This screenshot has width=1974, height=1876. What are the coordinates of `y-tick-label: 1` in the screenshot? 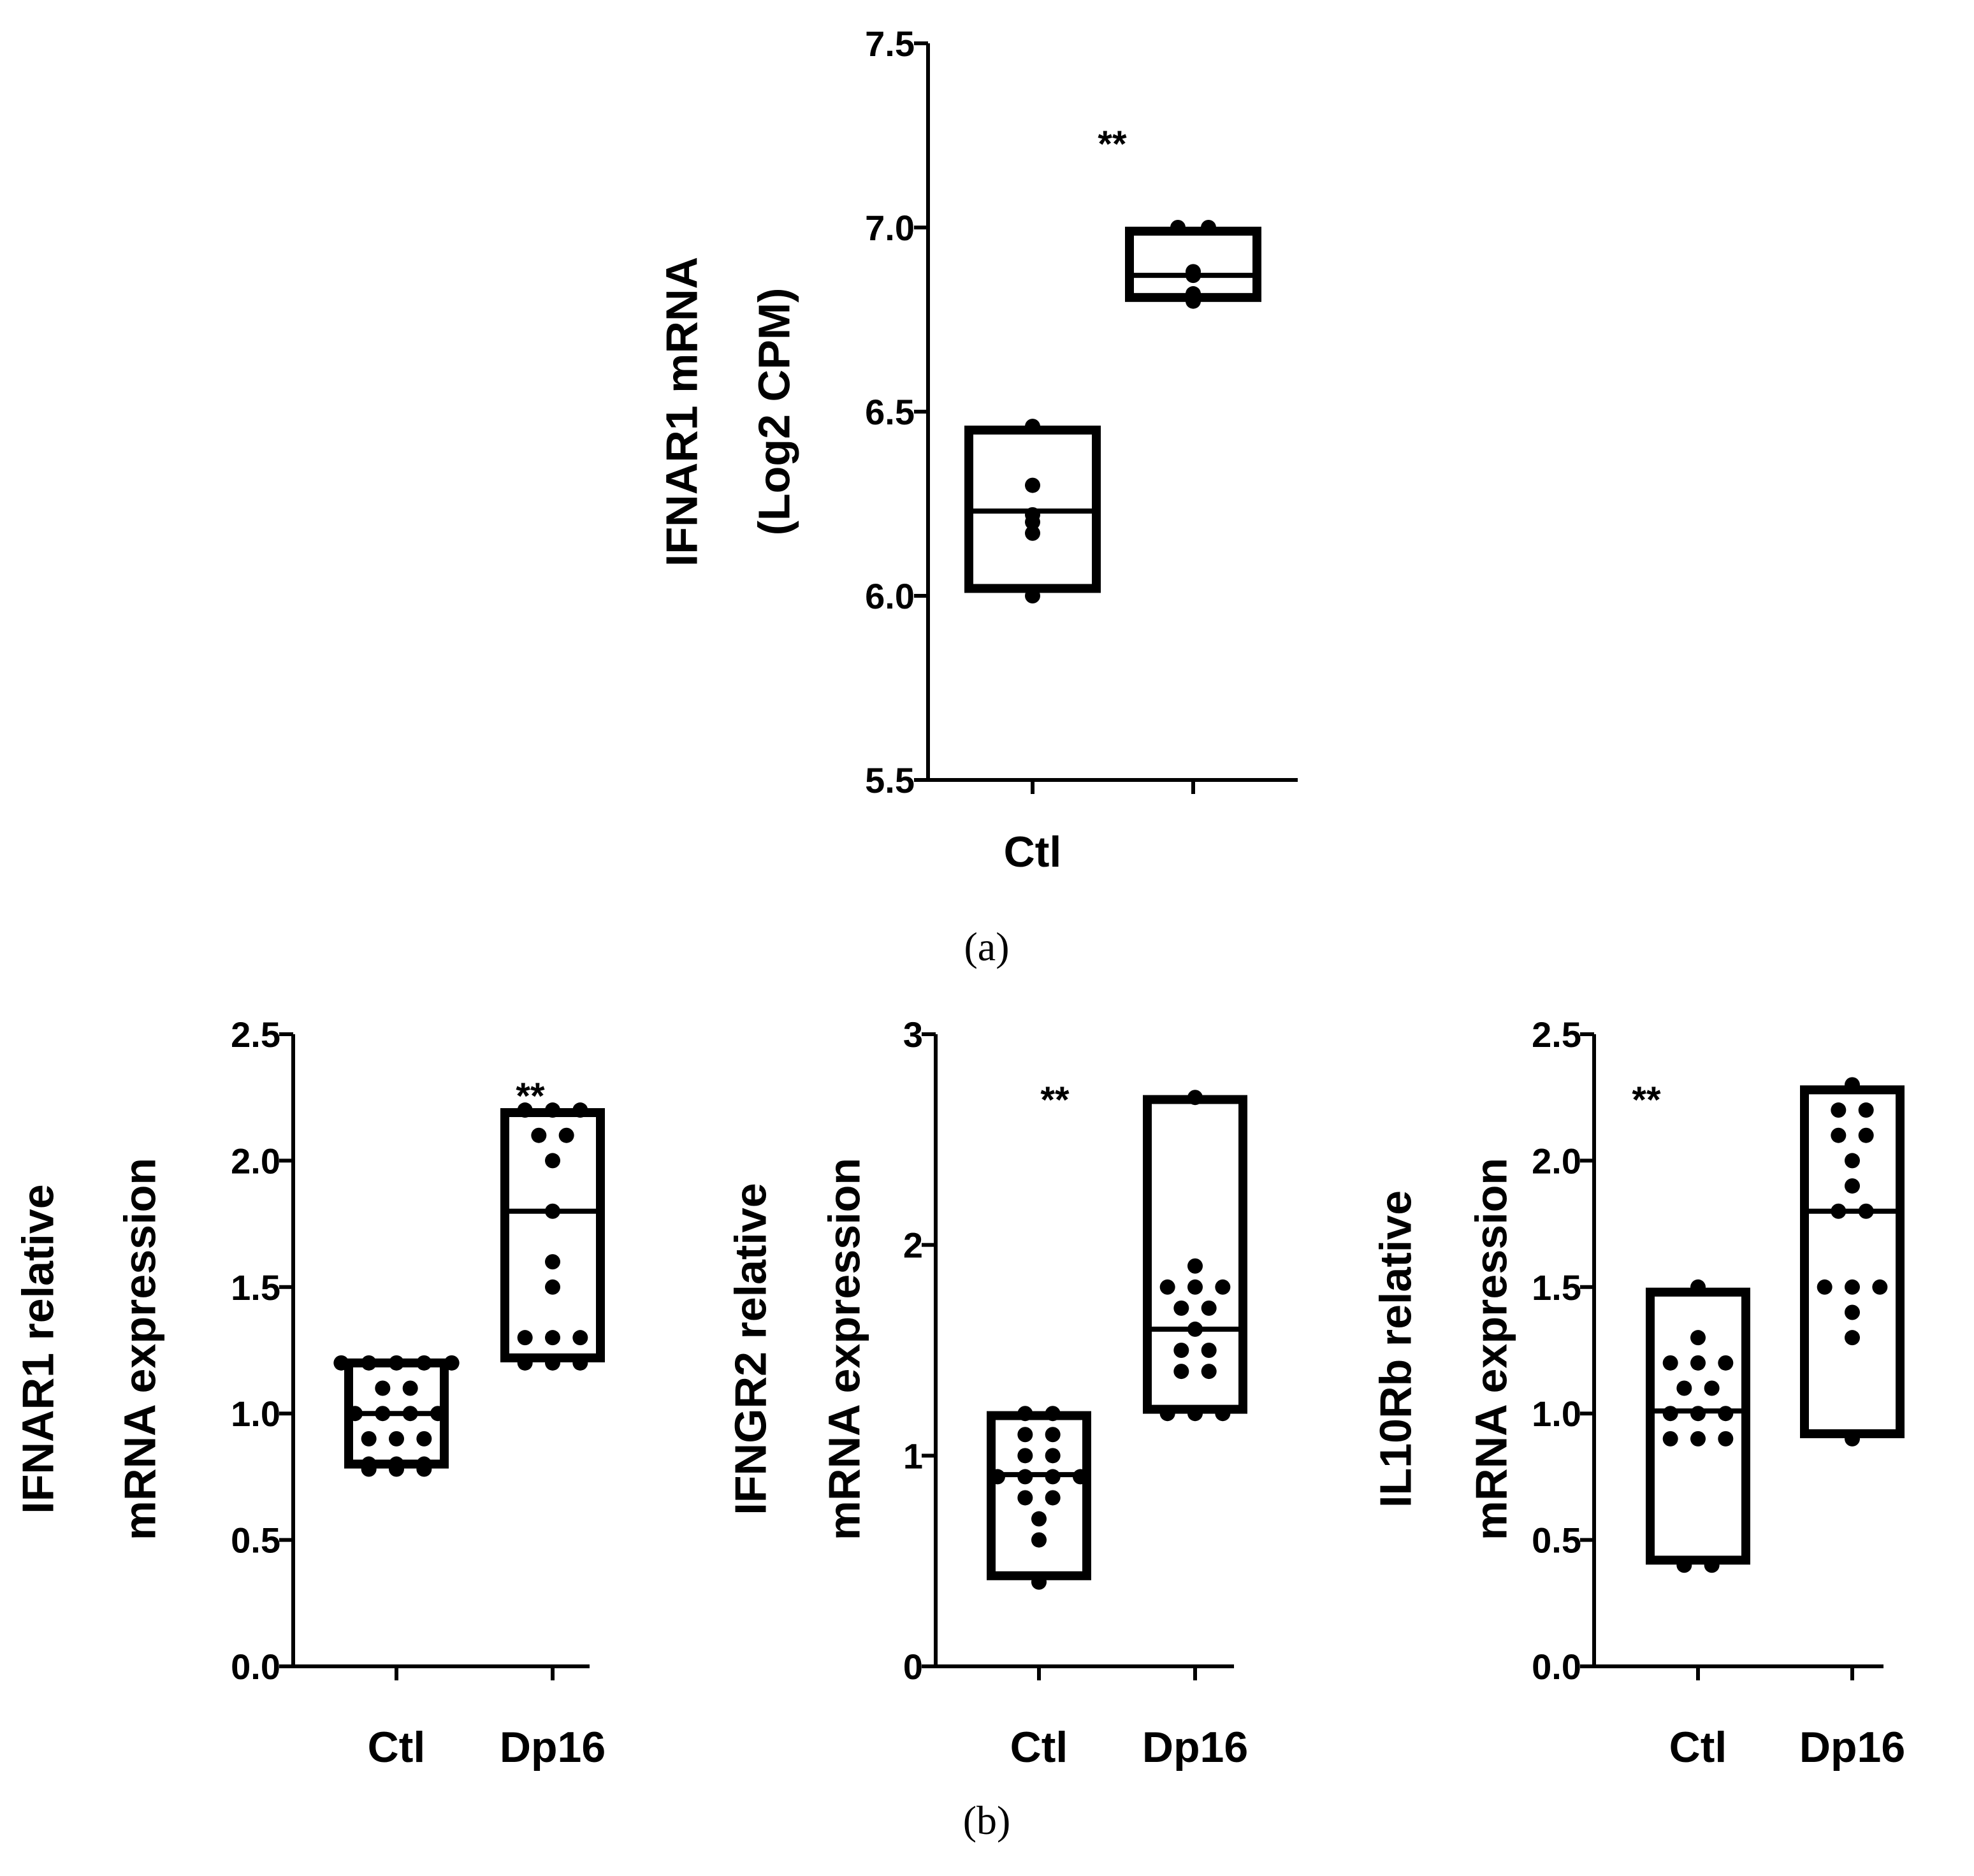 It's located at (913, 1456).